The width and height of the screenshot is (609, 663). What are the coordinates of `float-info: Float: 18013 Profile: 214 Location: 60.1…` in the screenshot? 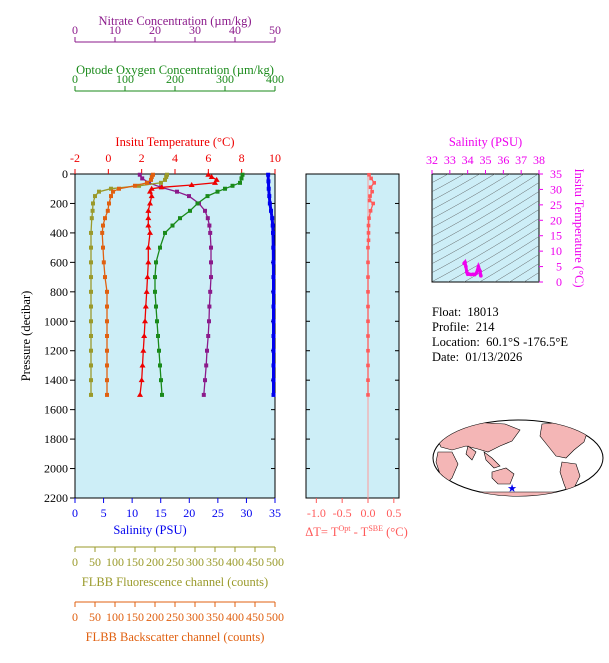 It's located at (500, 335).